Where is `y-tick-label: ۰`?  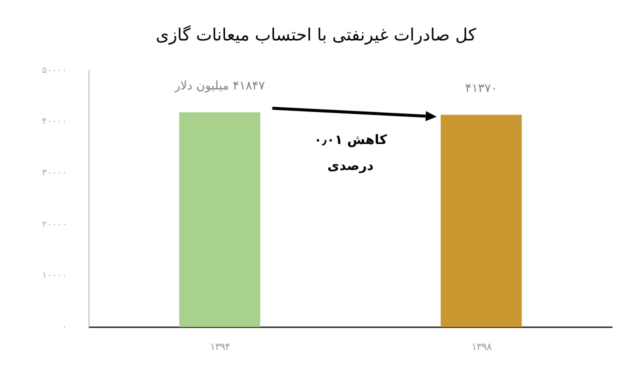
y-tick-label: ۰ is located at coordinates (64, 326).